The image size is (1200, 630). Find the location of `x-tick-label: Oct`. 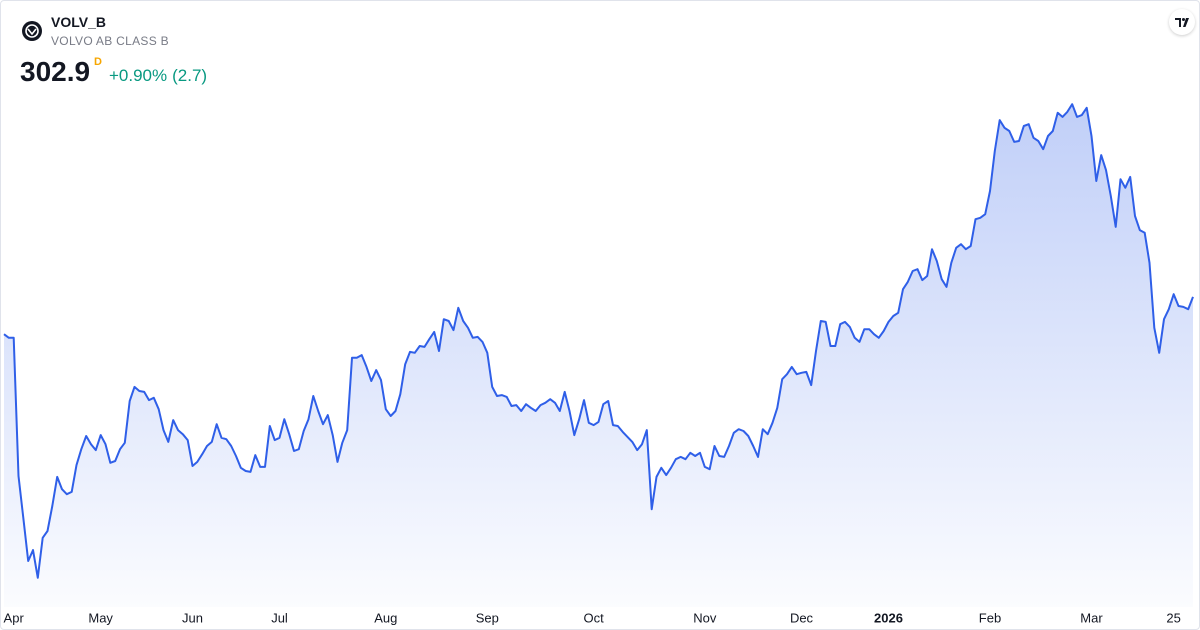

x-tick-label: Oct is located at coordinates (594, 617).